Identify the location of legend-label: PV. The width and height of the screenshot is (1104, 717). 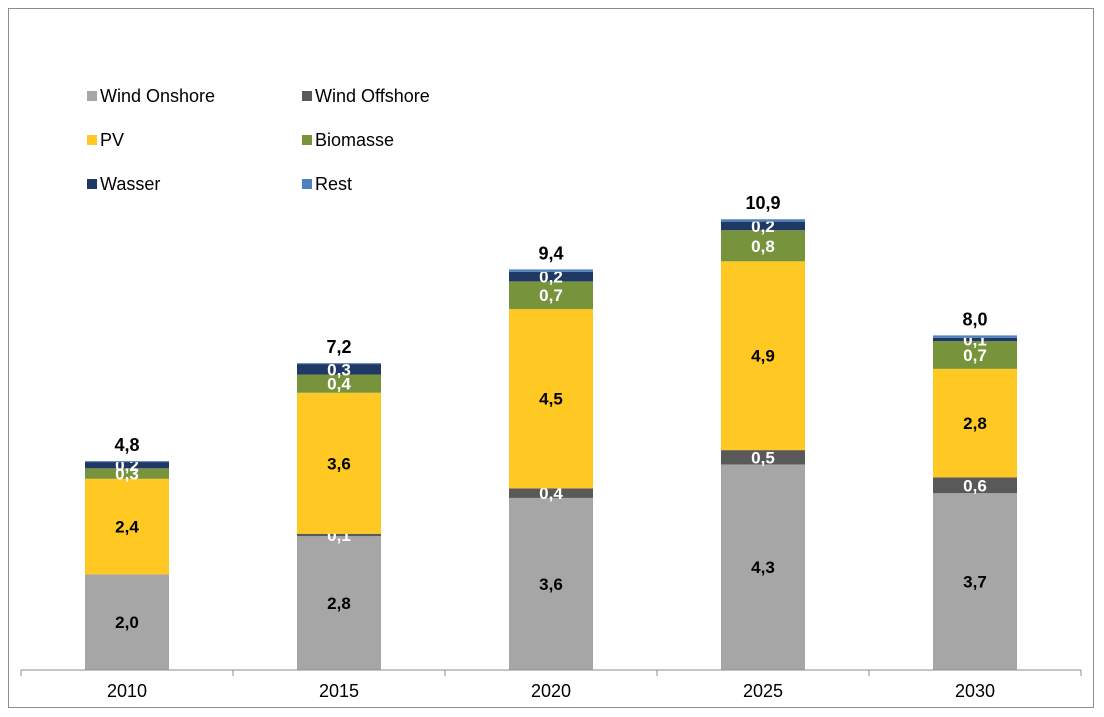
(112, 140).